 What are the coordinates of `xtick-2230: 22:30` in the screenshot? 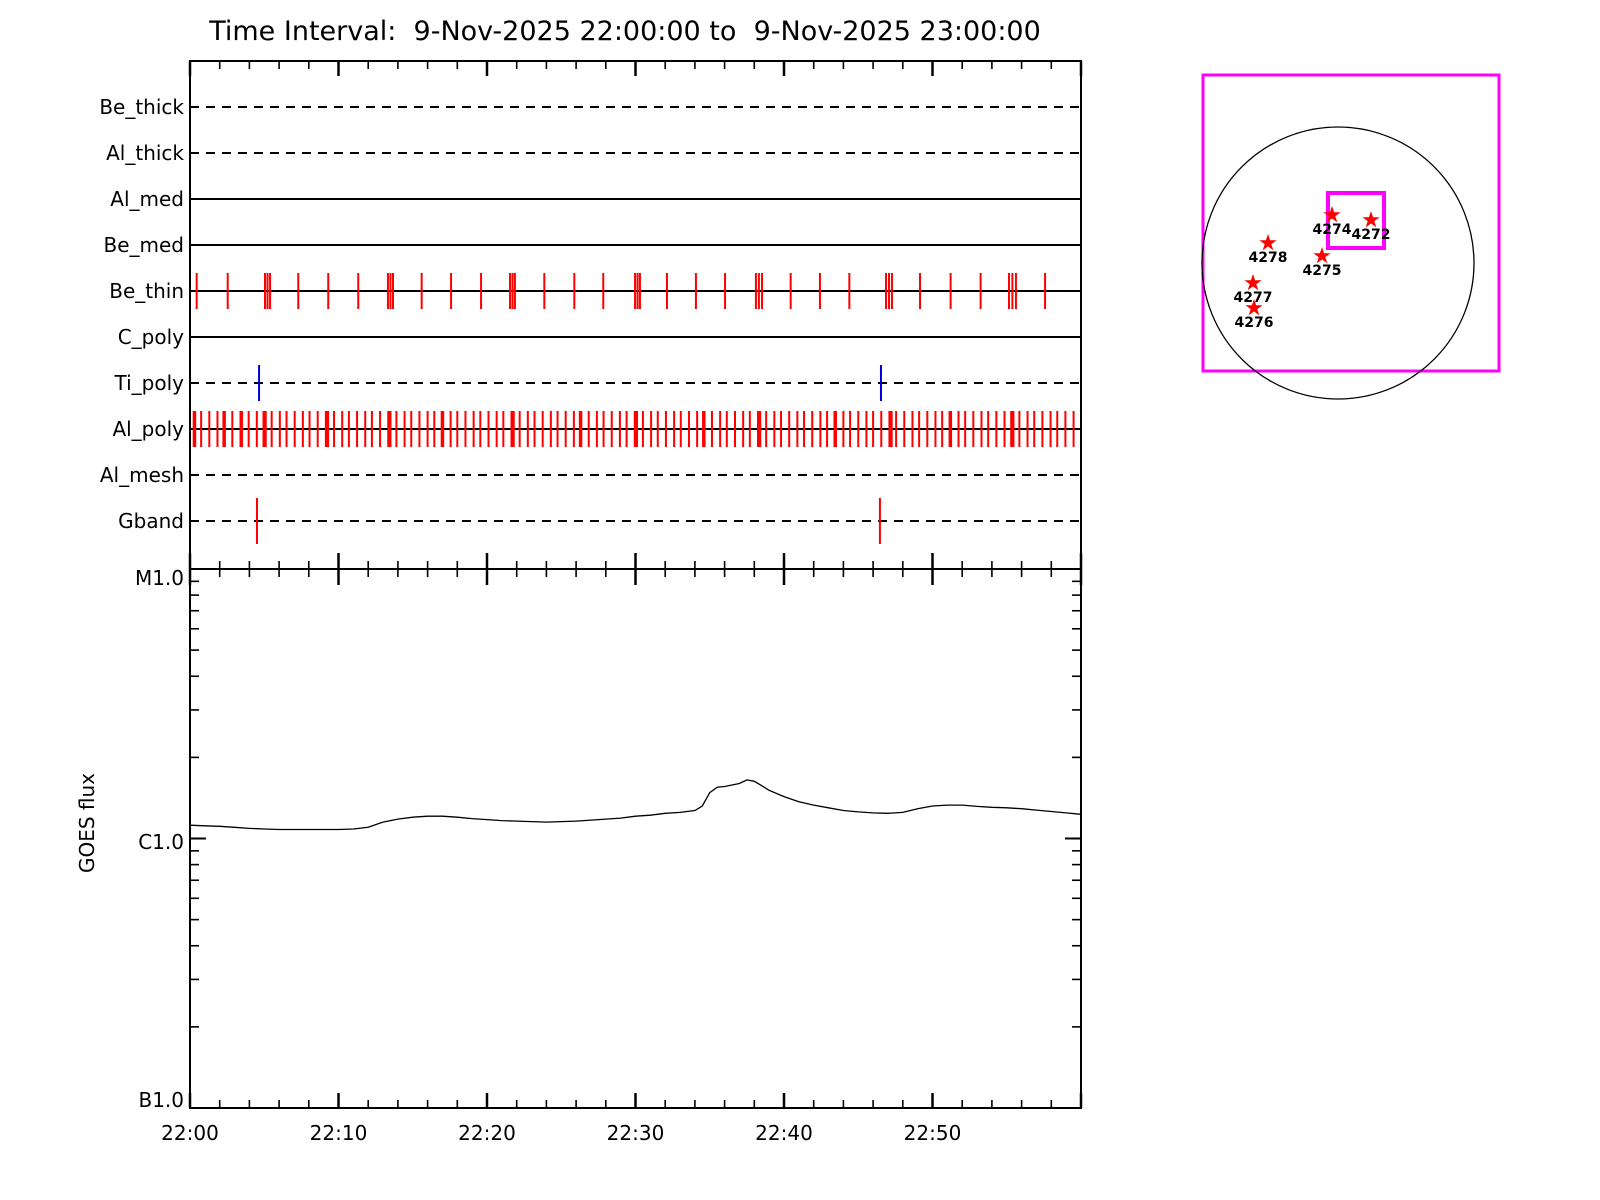 It's located at (635, 1133).